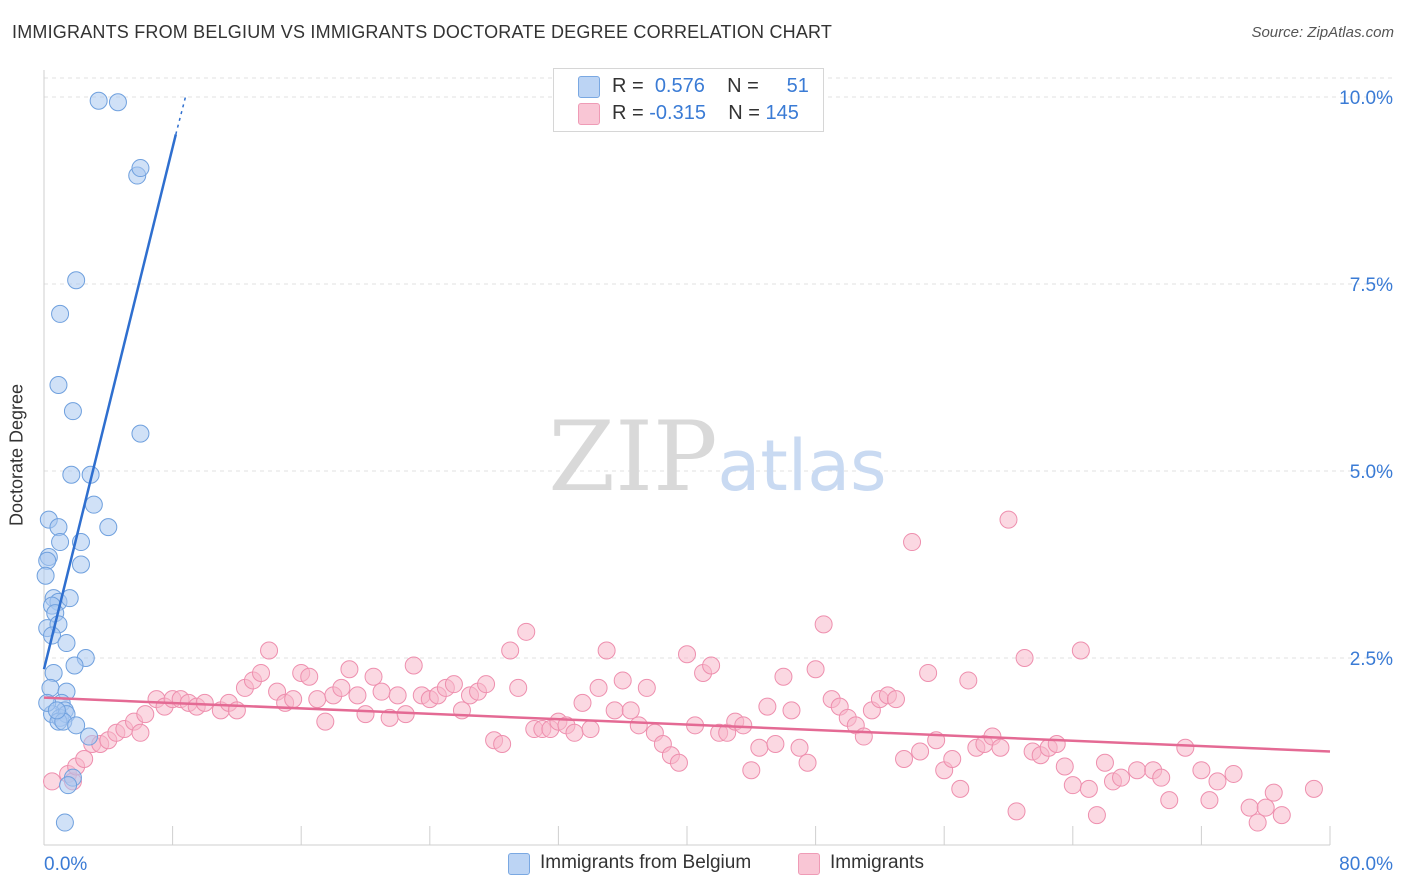  Describe the element at coordinates (646, 862) in the screenshot. I see `bottom-legend-label-belgium: Immigrants from Belgium` at that location.